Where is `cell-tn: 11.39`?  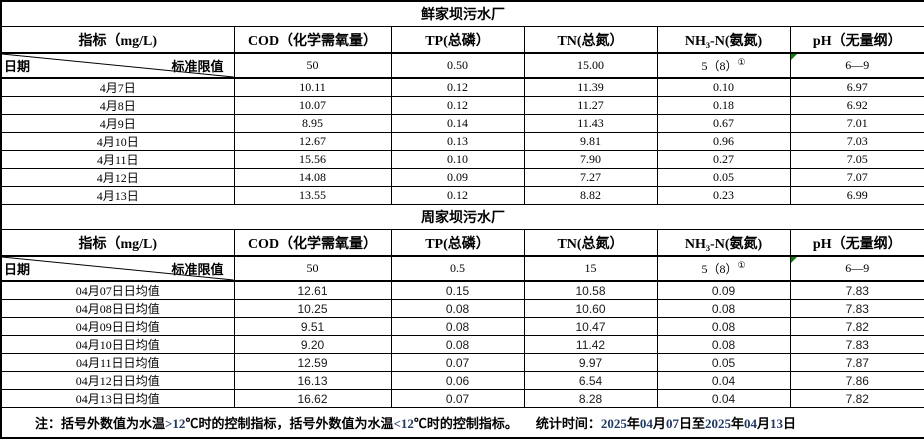 cell-tn: 11.39 is located at coordinates (590, 87).